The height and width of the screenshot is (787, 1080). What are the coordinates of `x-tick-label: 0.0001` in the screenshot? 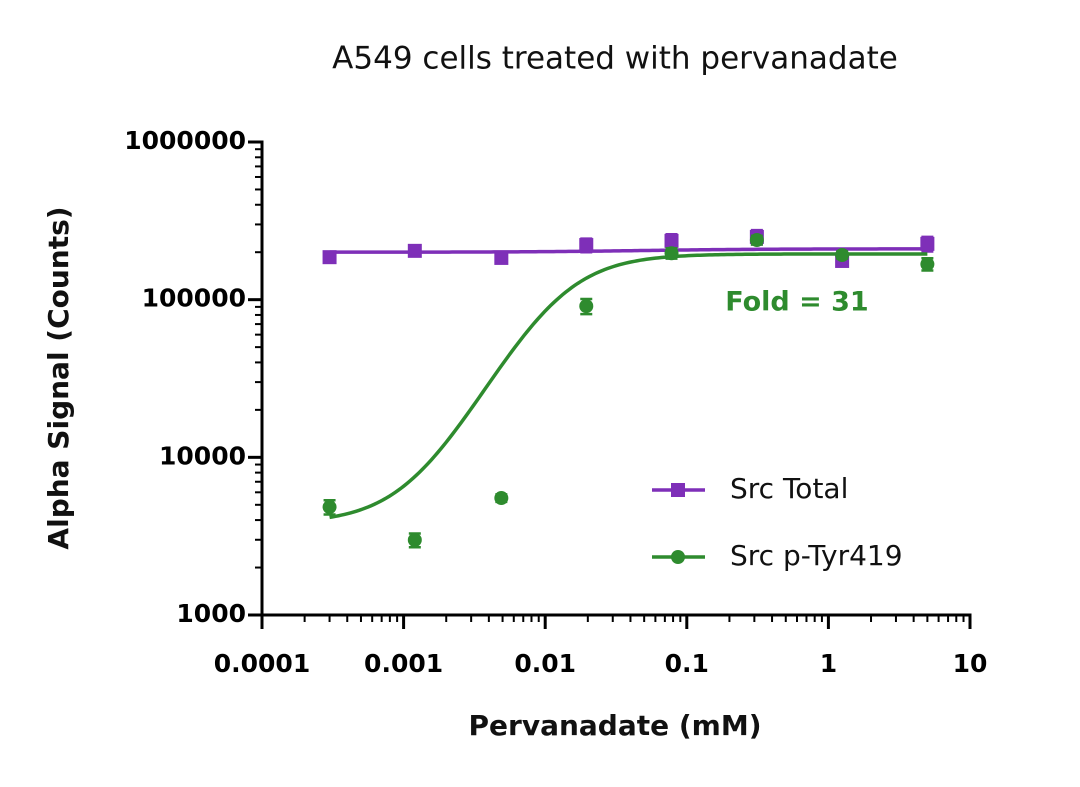 It's located at (262, 663).